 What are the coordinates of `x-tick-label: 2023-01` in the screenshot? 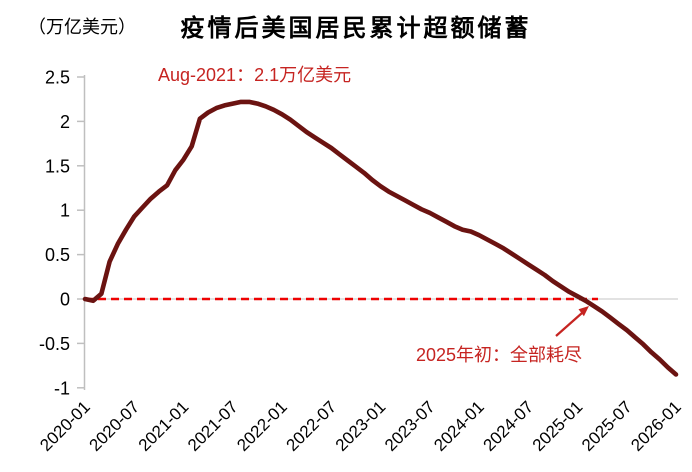 It's located at (361, 426).